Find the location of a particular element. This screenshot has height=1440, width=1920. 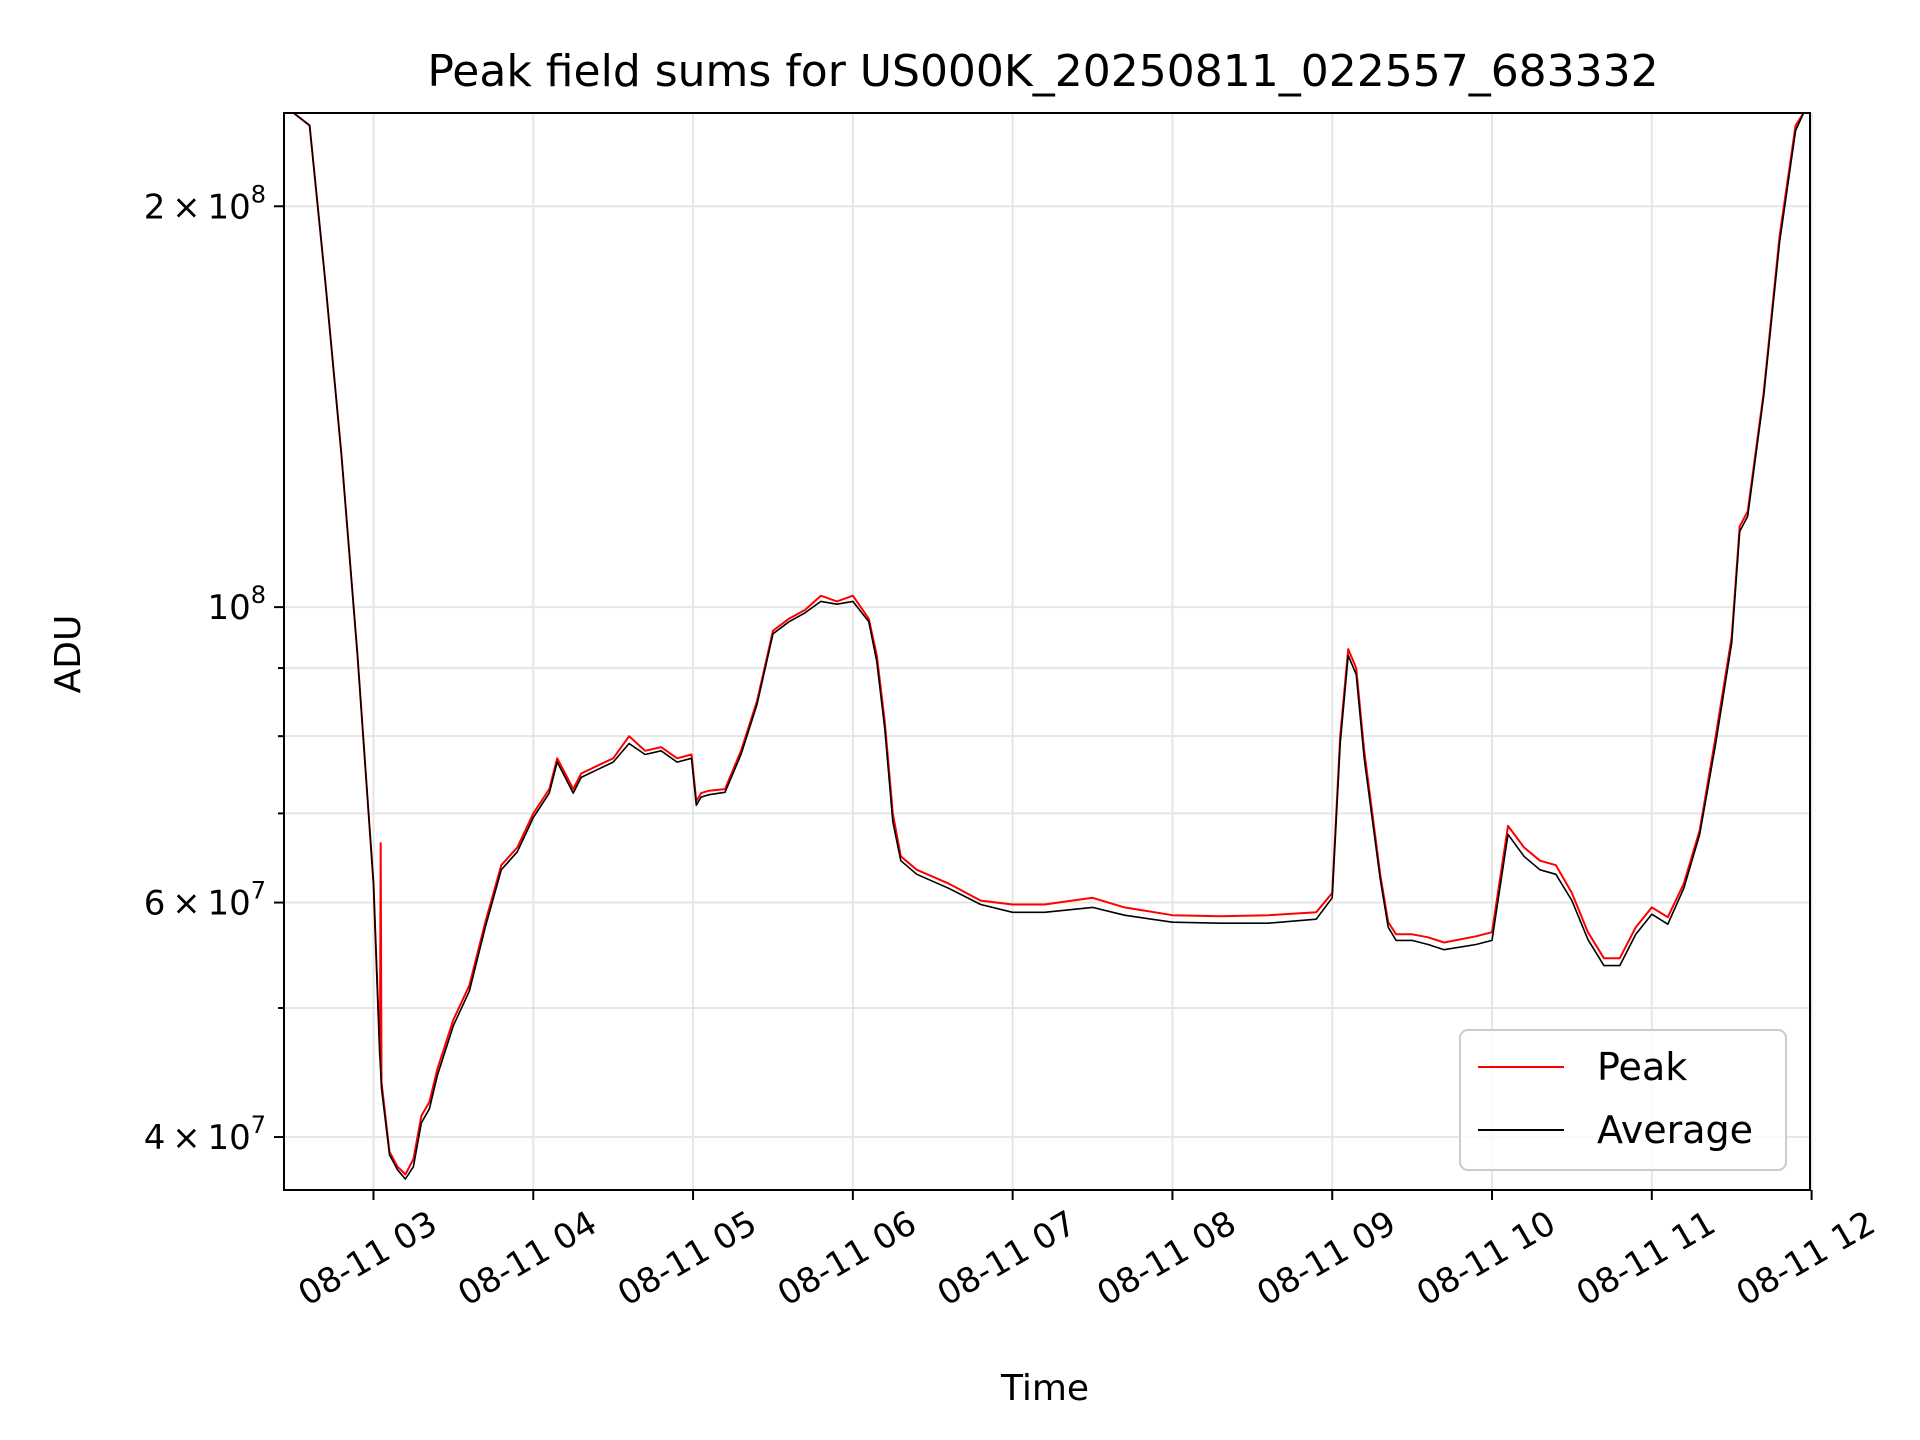

legend-label-average: Average is located at coordinates (1675, 1130).